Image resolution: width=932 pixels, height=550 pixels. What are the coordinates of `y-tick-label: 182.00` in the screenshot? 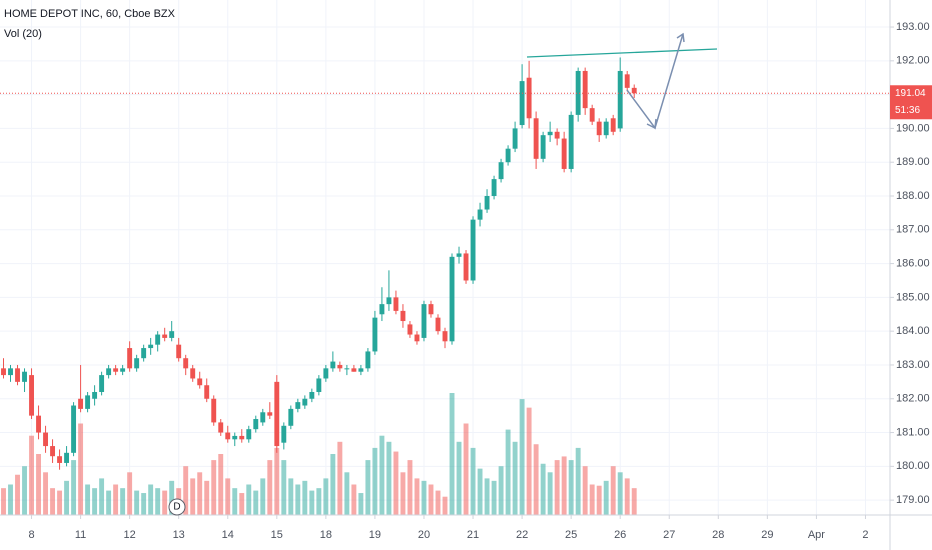 It's located at (913, 399).